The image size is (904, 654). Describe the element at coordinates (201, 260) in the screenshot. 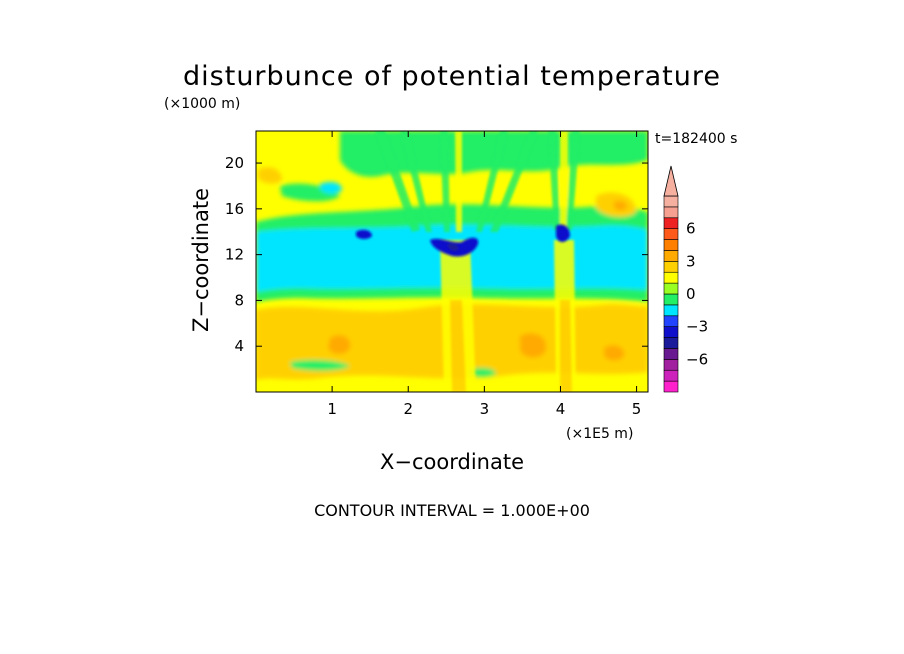

I see `y-axis-label: Z−coordinate` at that location.